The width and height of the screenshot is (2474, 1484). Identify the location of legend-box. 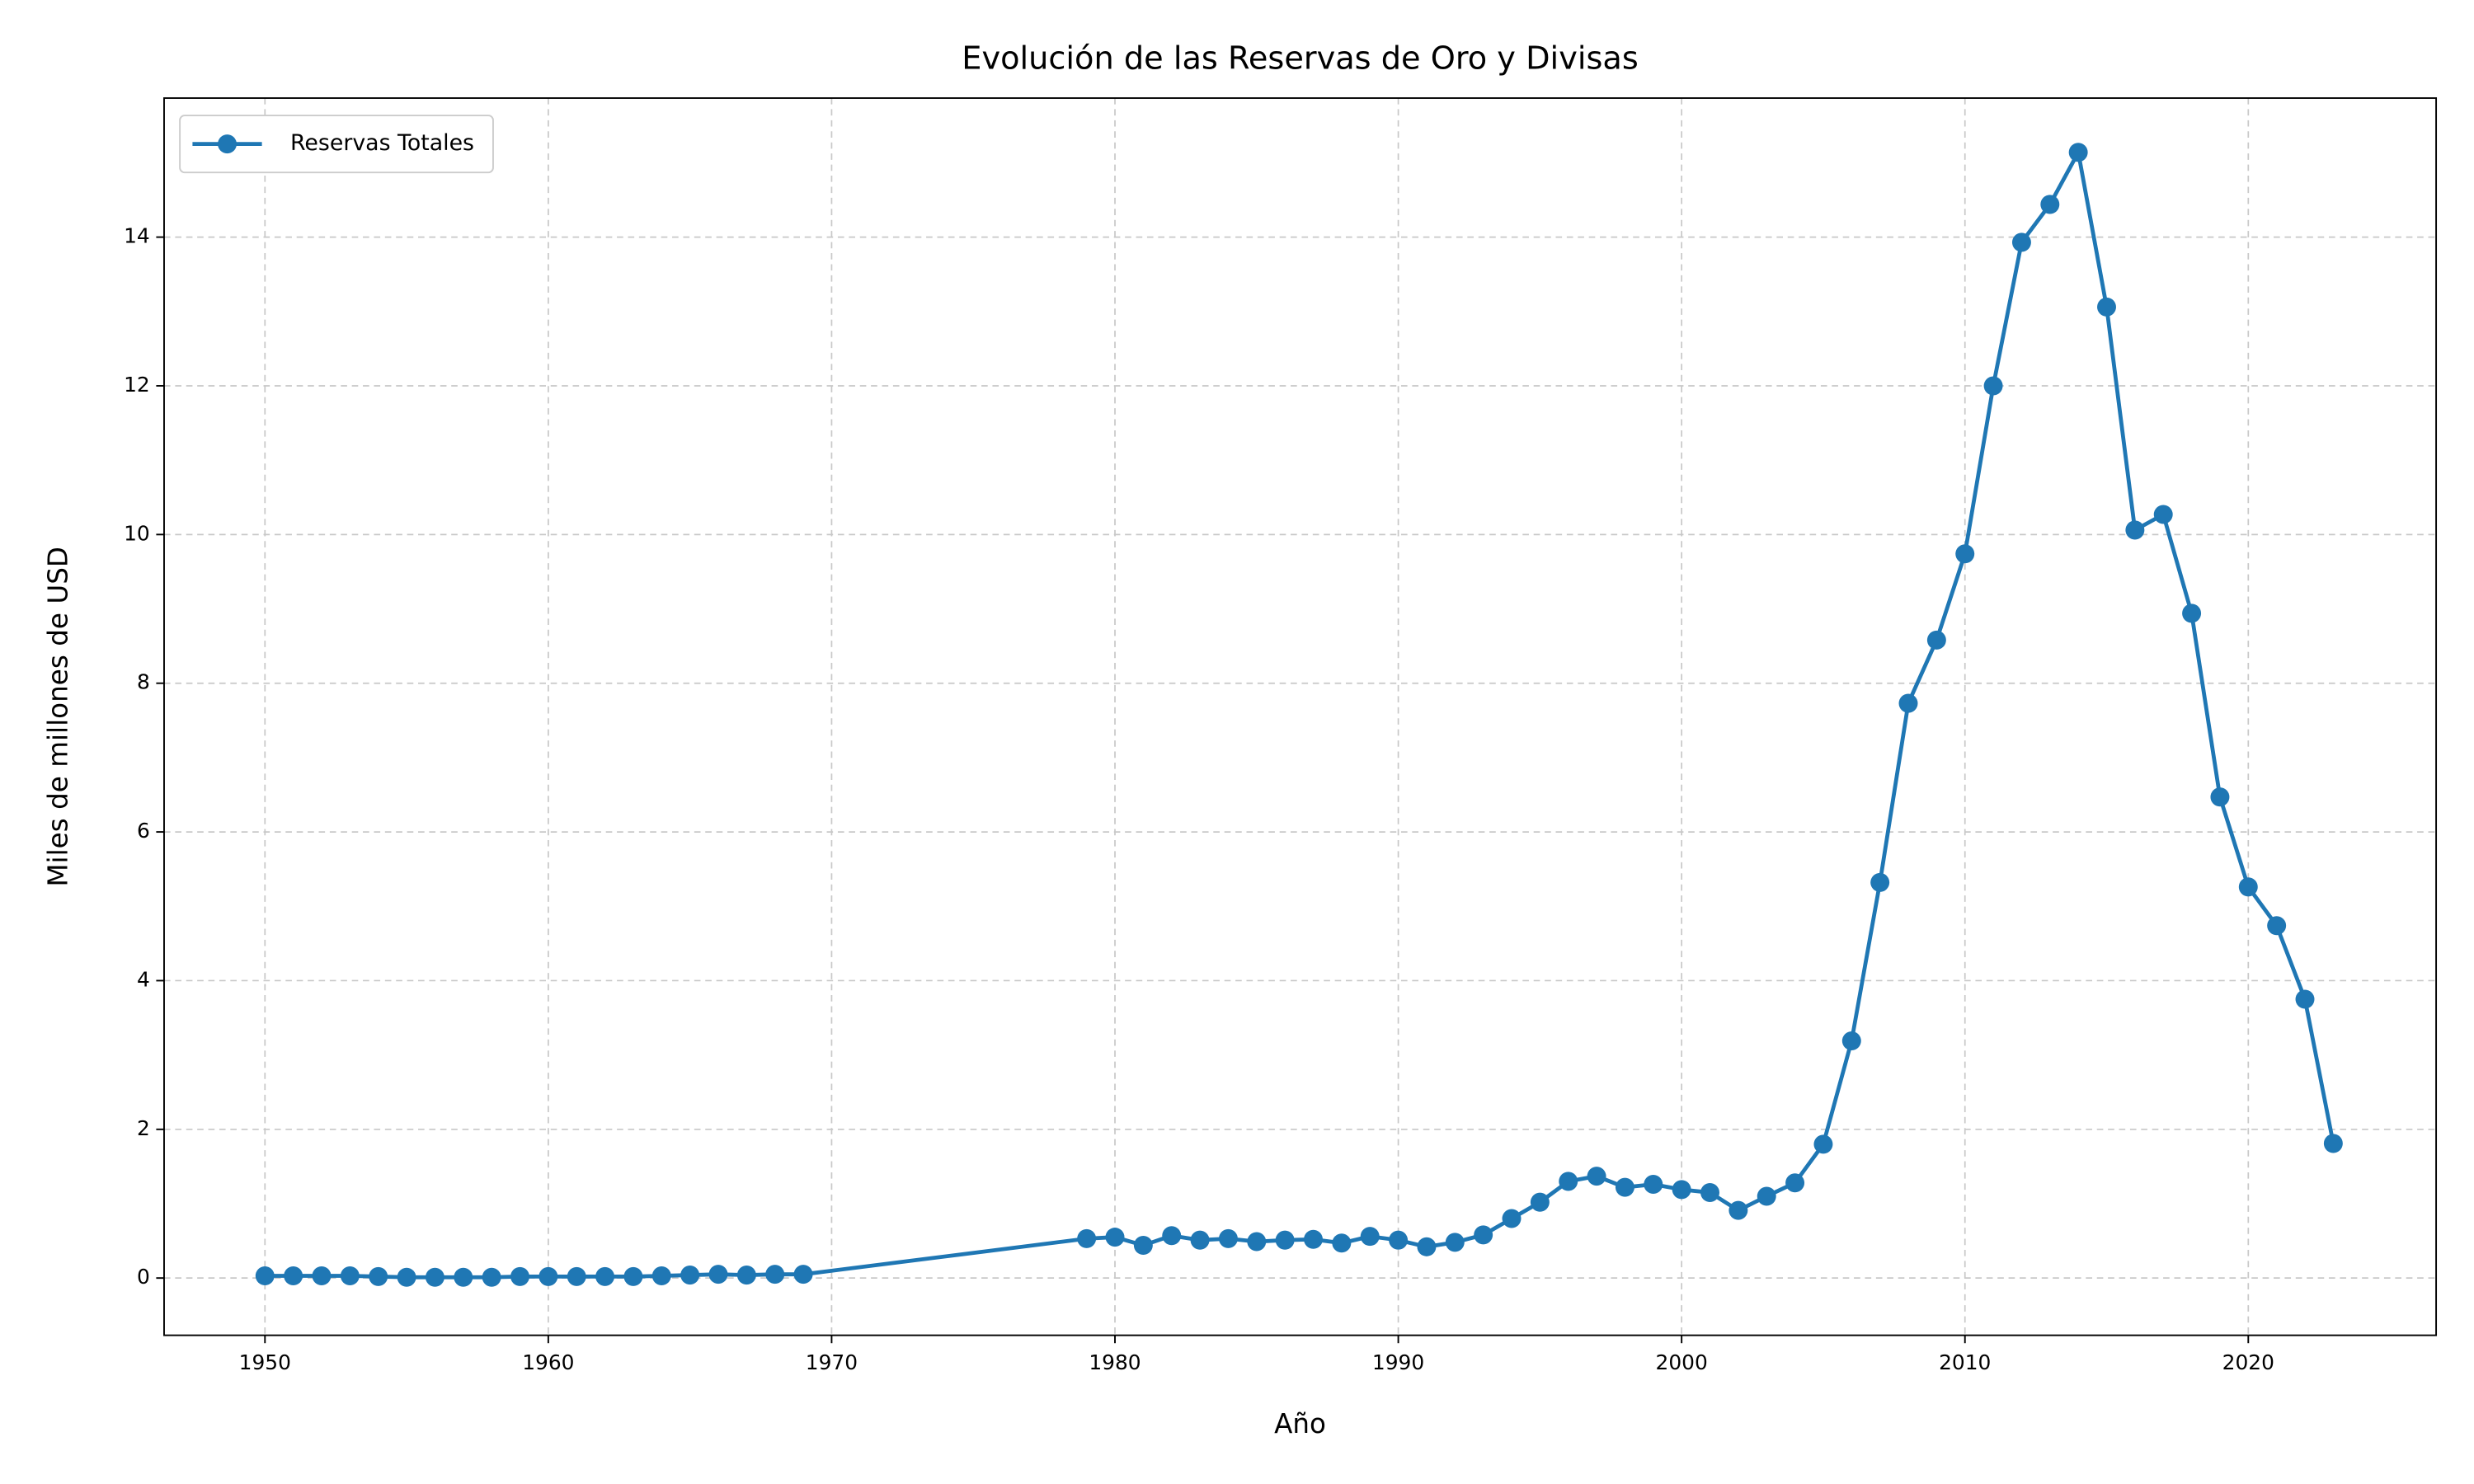
(336, 144).